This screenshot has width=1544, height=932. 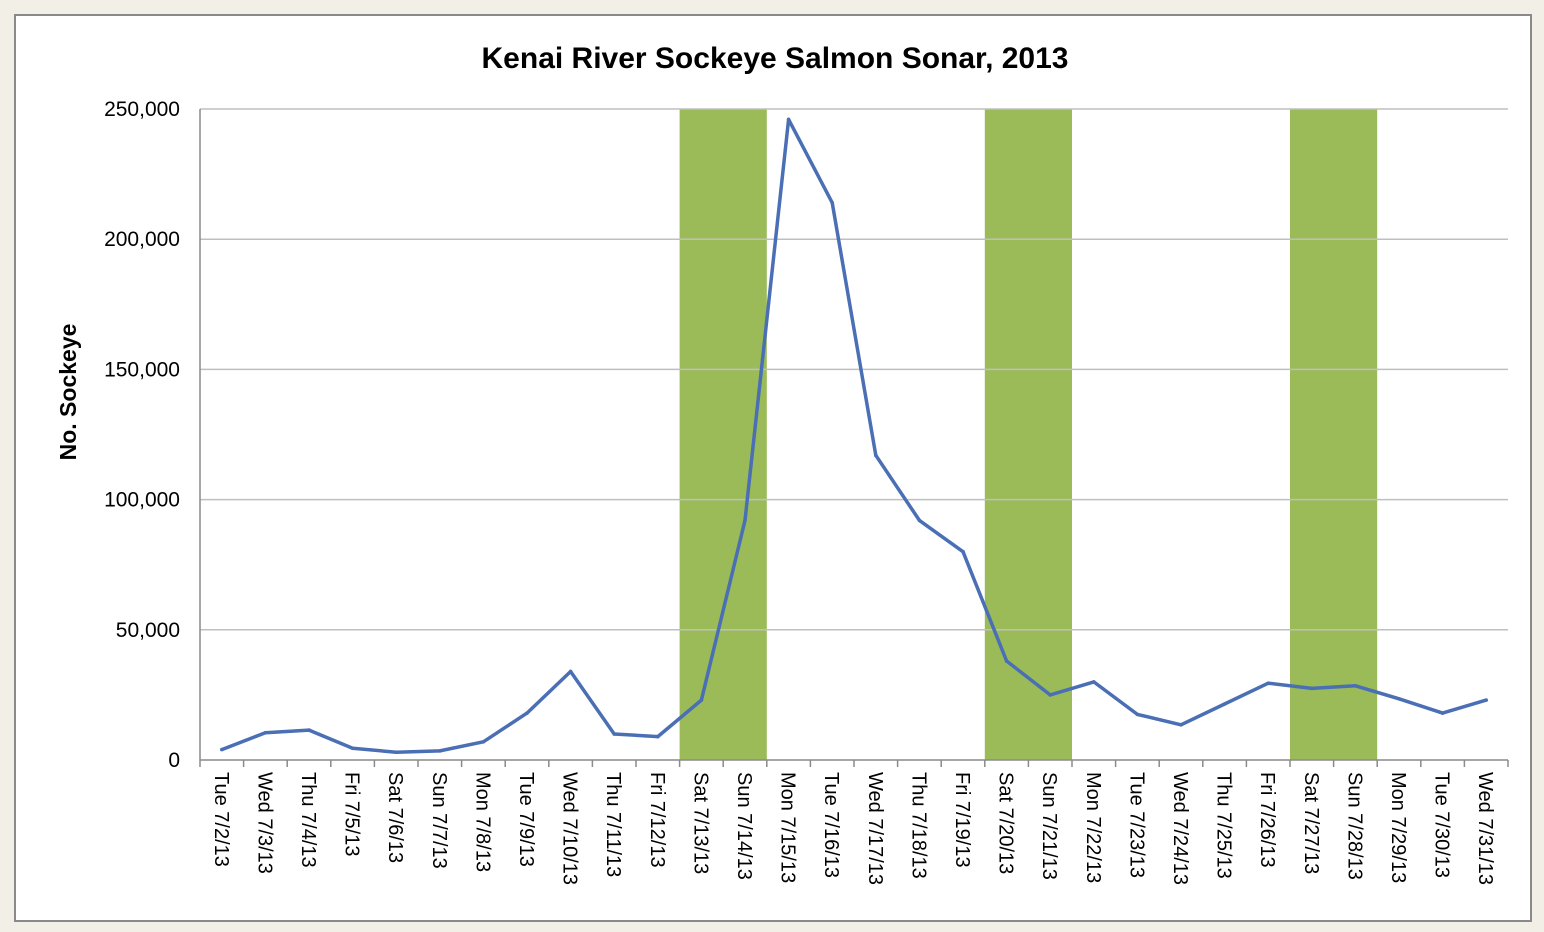 What do you see at coordinates (174, 760) in the screenshot?
I see `y-tick-label: 0` at bounding box center [174, 760].